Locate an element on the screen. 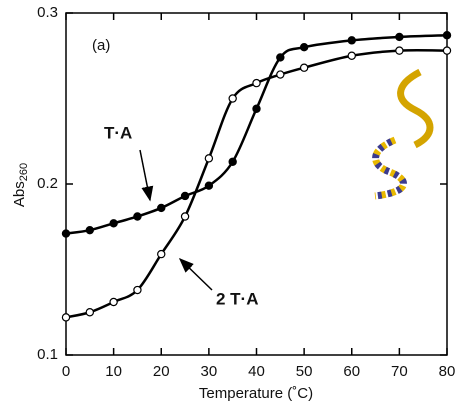 The width and height of the screenshot is (462, 406). x-tick-label: 0 is located at coordinates (66, 371).